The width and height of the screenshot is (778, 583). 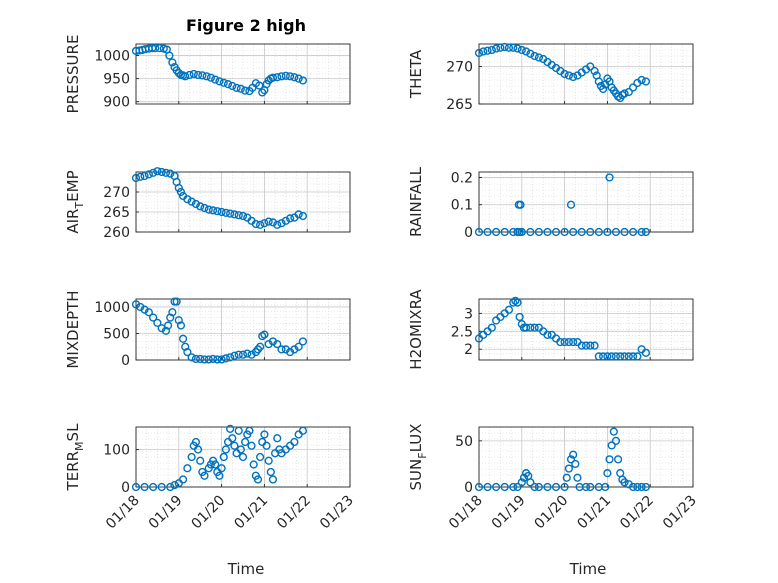 I want to click on ylabel-subscript: F, so click(x=422, y=455).